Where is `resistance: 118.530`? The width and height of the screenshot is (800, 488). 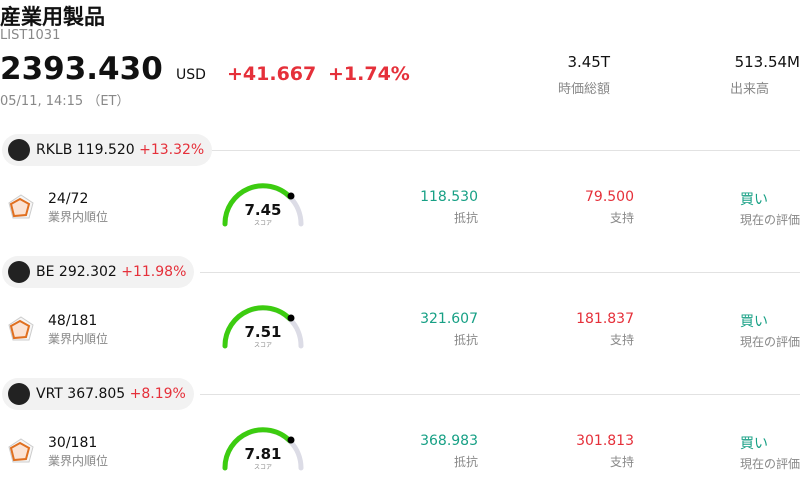 resistance: 118.530 is located at coordinates (449, 197).